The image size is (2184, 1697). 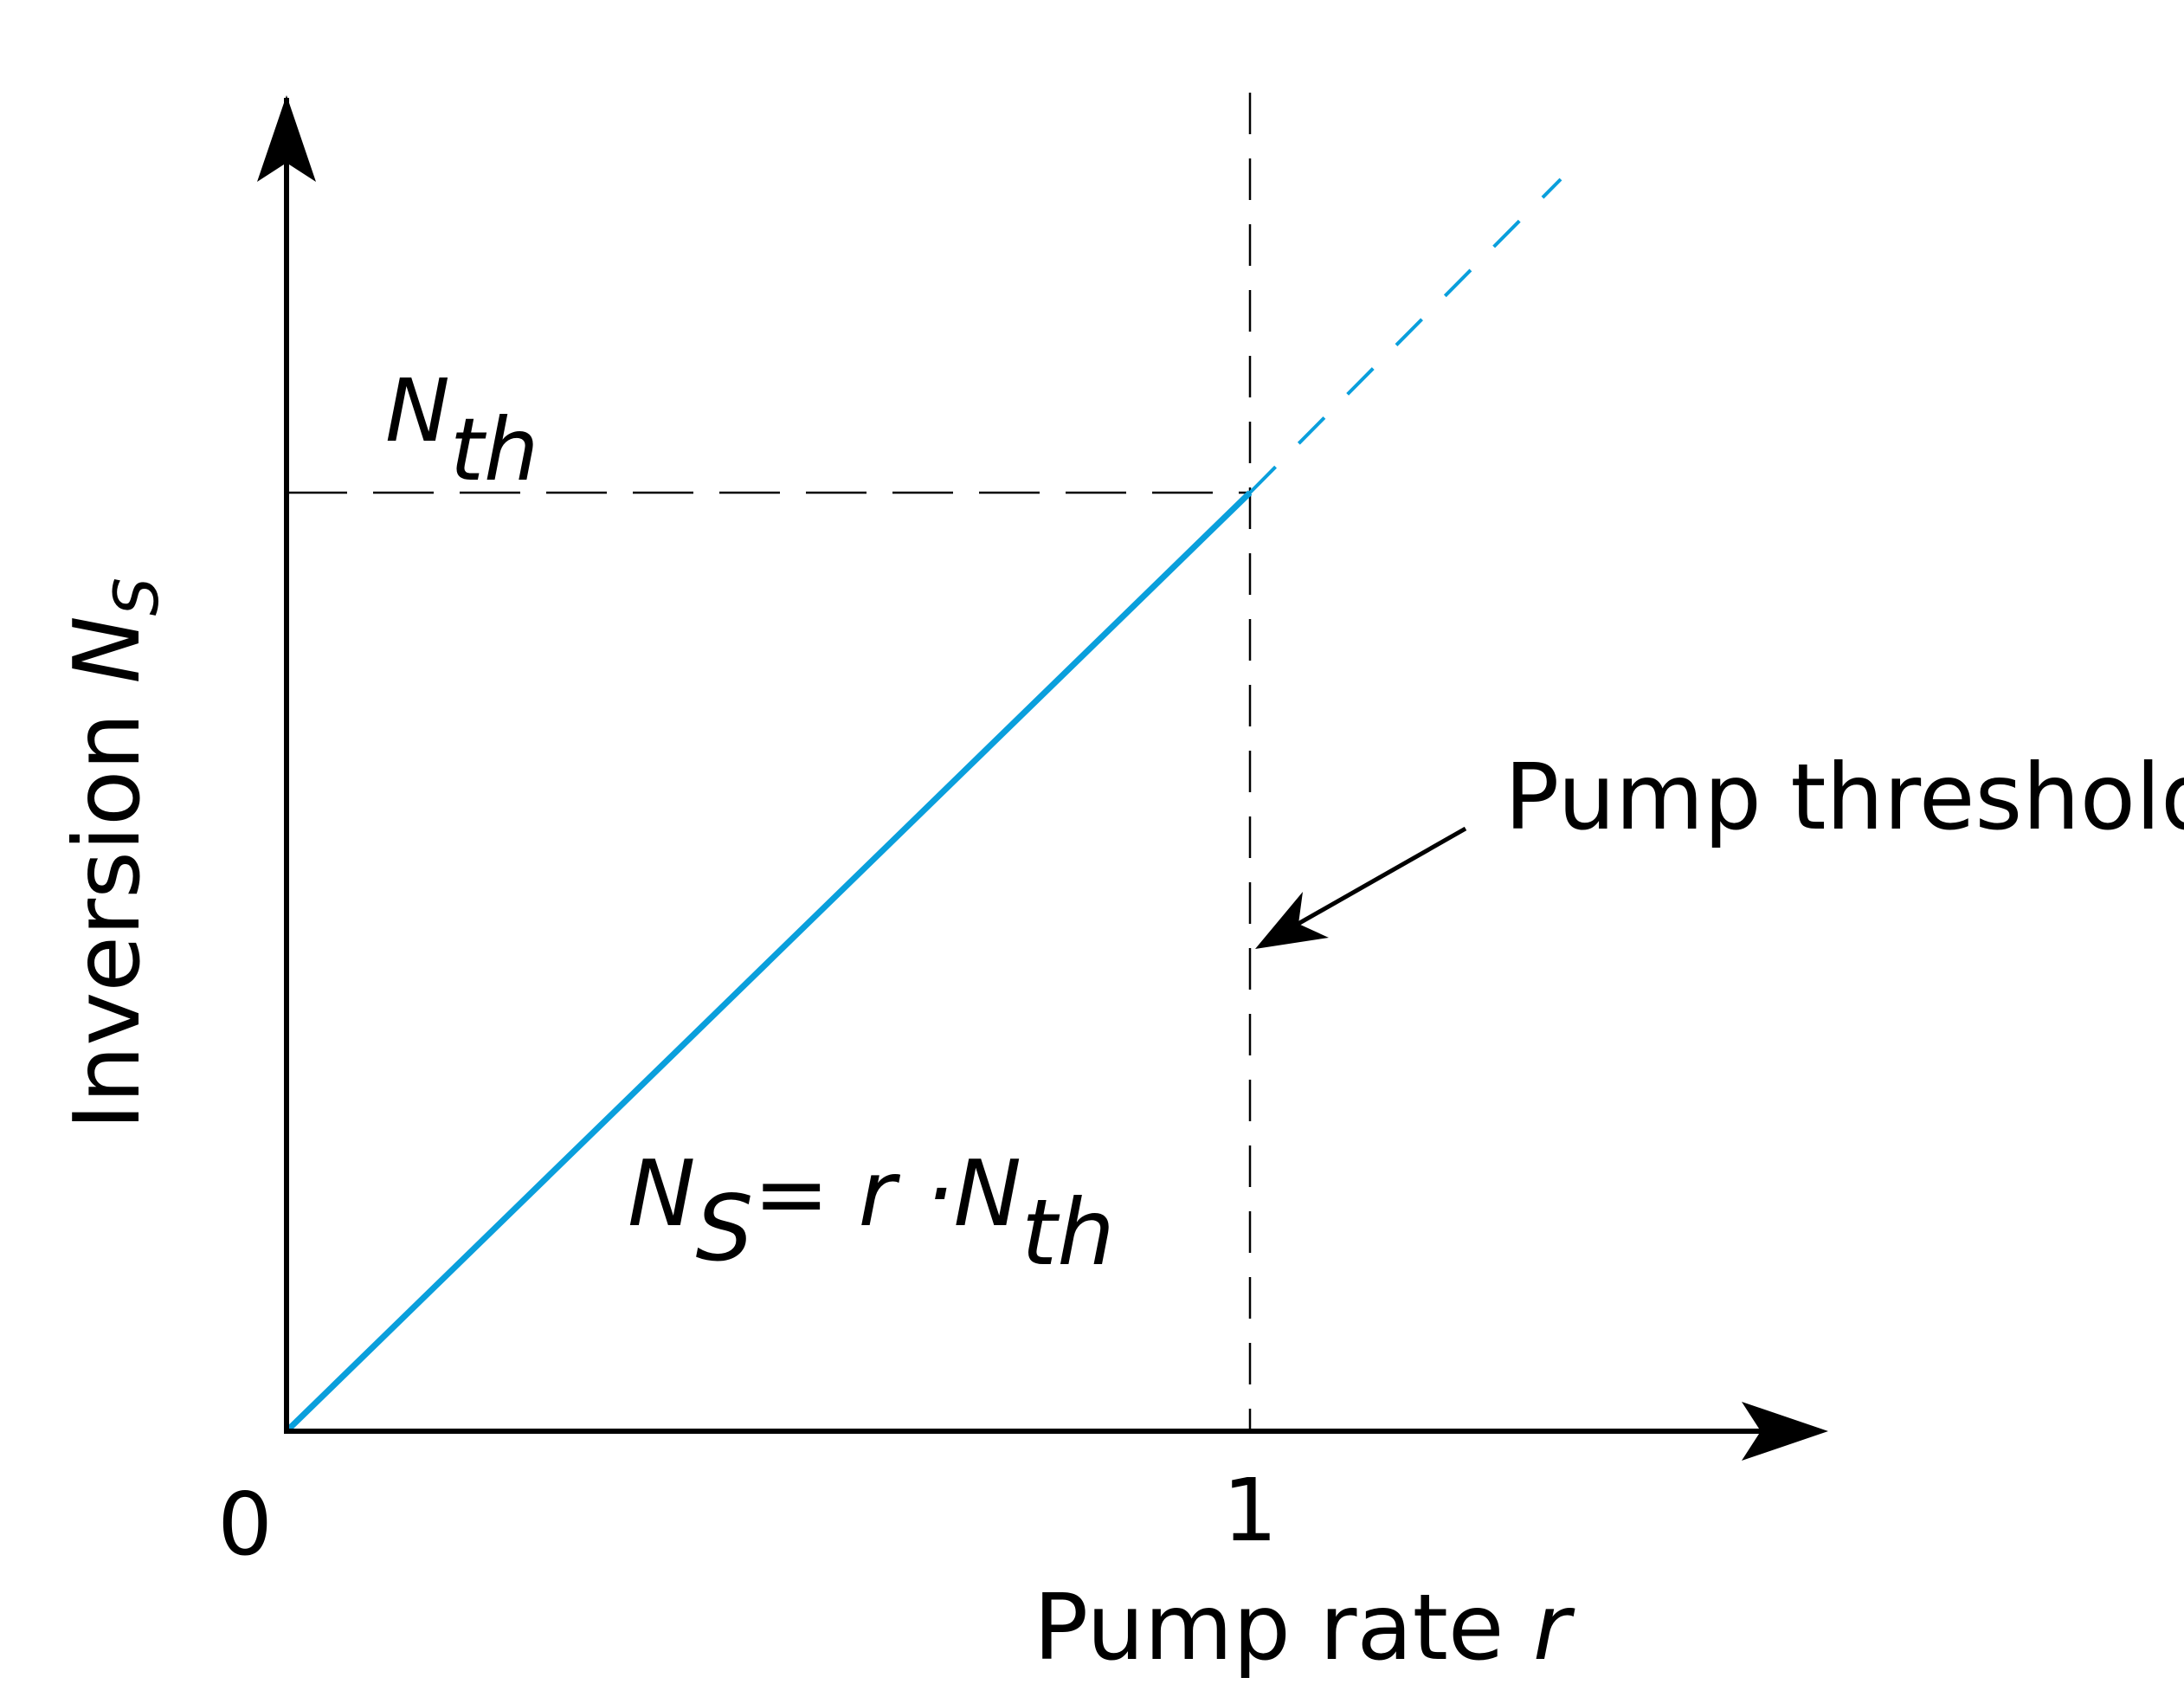 I want to click on annotation-arrow-head, so click(x=1292, y=921).